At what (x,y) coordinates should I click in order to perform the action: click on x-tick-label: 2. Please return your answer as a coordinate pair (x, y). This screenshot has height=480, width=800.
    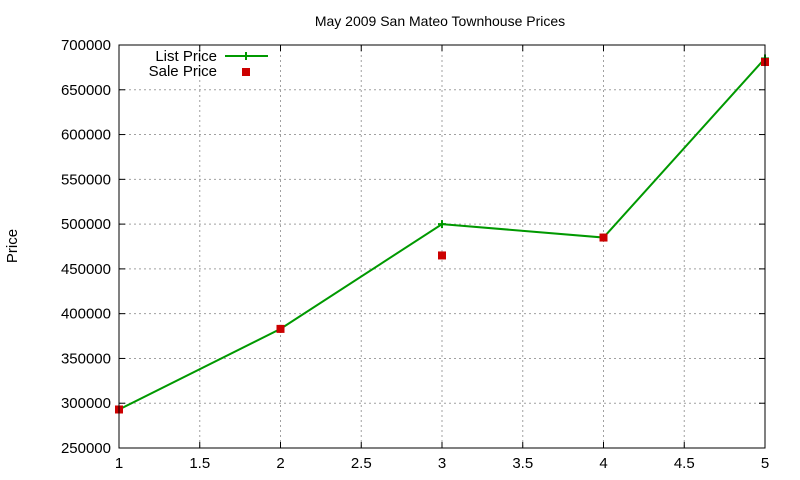
    Looking at the image, I should click on (280, 463).